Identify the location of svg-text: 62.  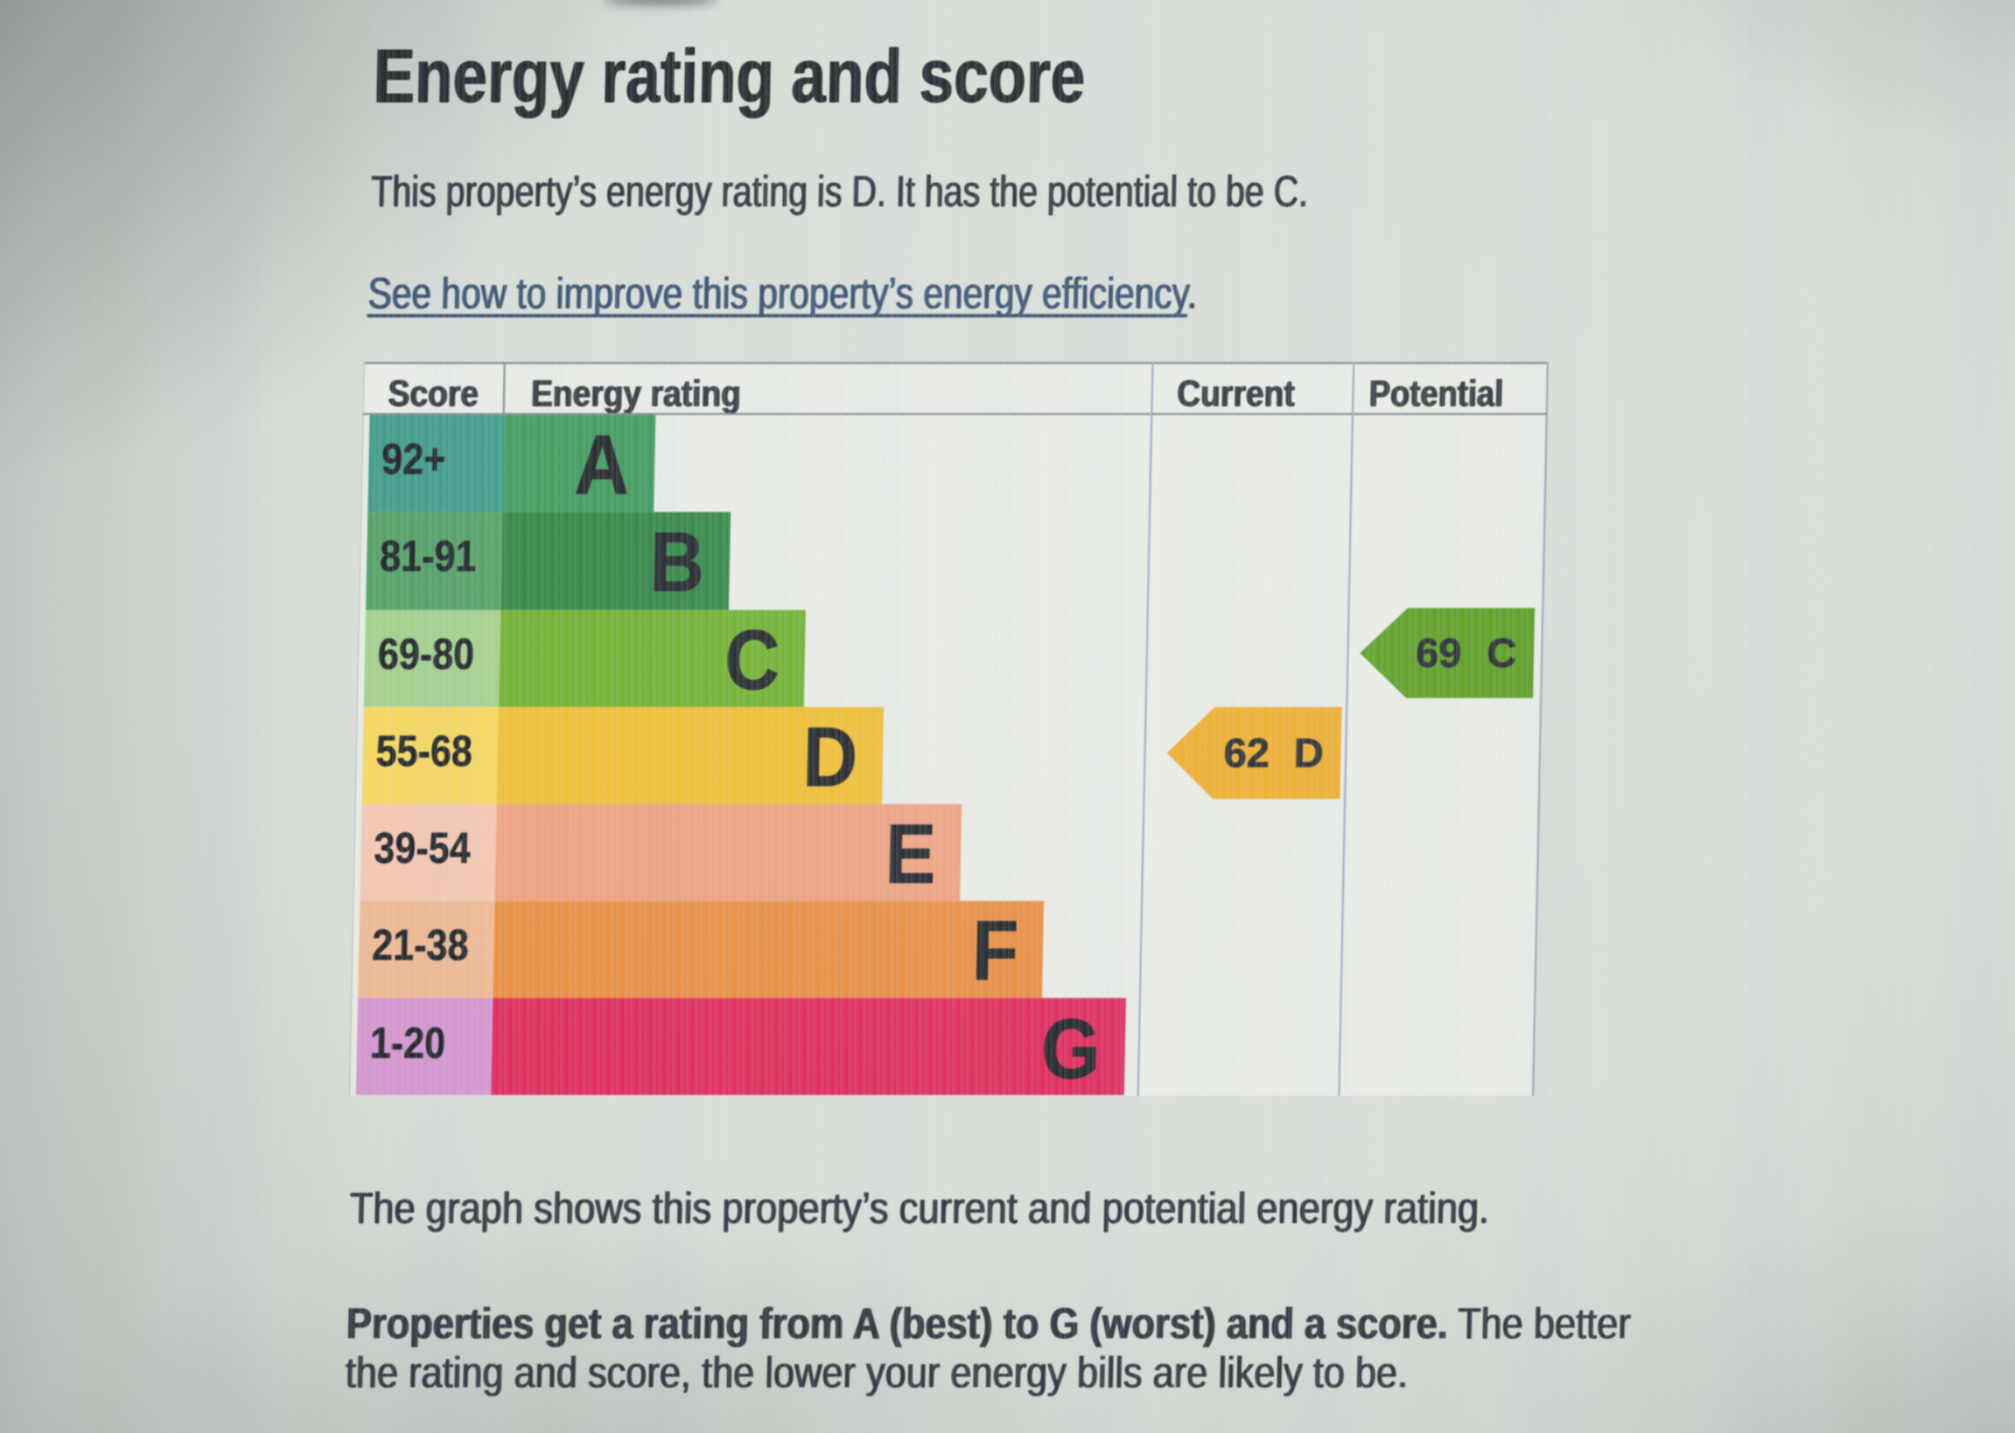
(1246, 753).